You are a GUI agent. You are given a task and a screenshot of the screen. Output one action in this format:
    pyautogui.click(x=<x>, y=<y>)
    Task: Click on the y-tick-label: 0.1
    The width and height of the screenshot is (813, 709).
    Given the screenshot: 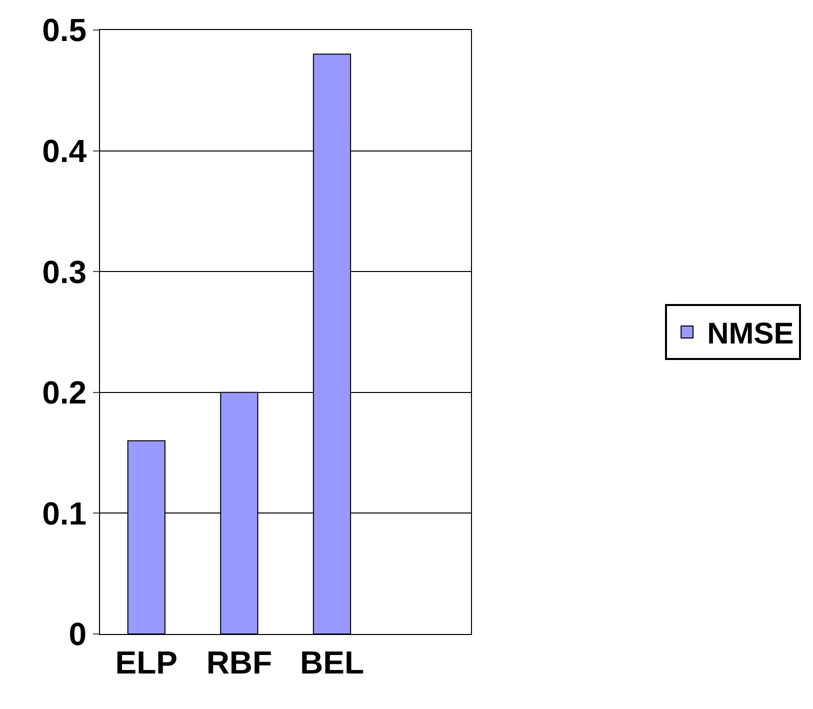 What is the action you would take?
    pyautogui.click(x=64, y=513)
    